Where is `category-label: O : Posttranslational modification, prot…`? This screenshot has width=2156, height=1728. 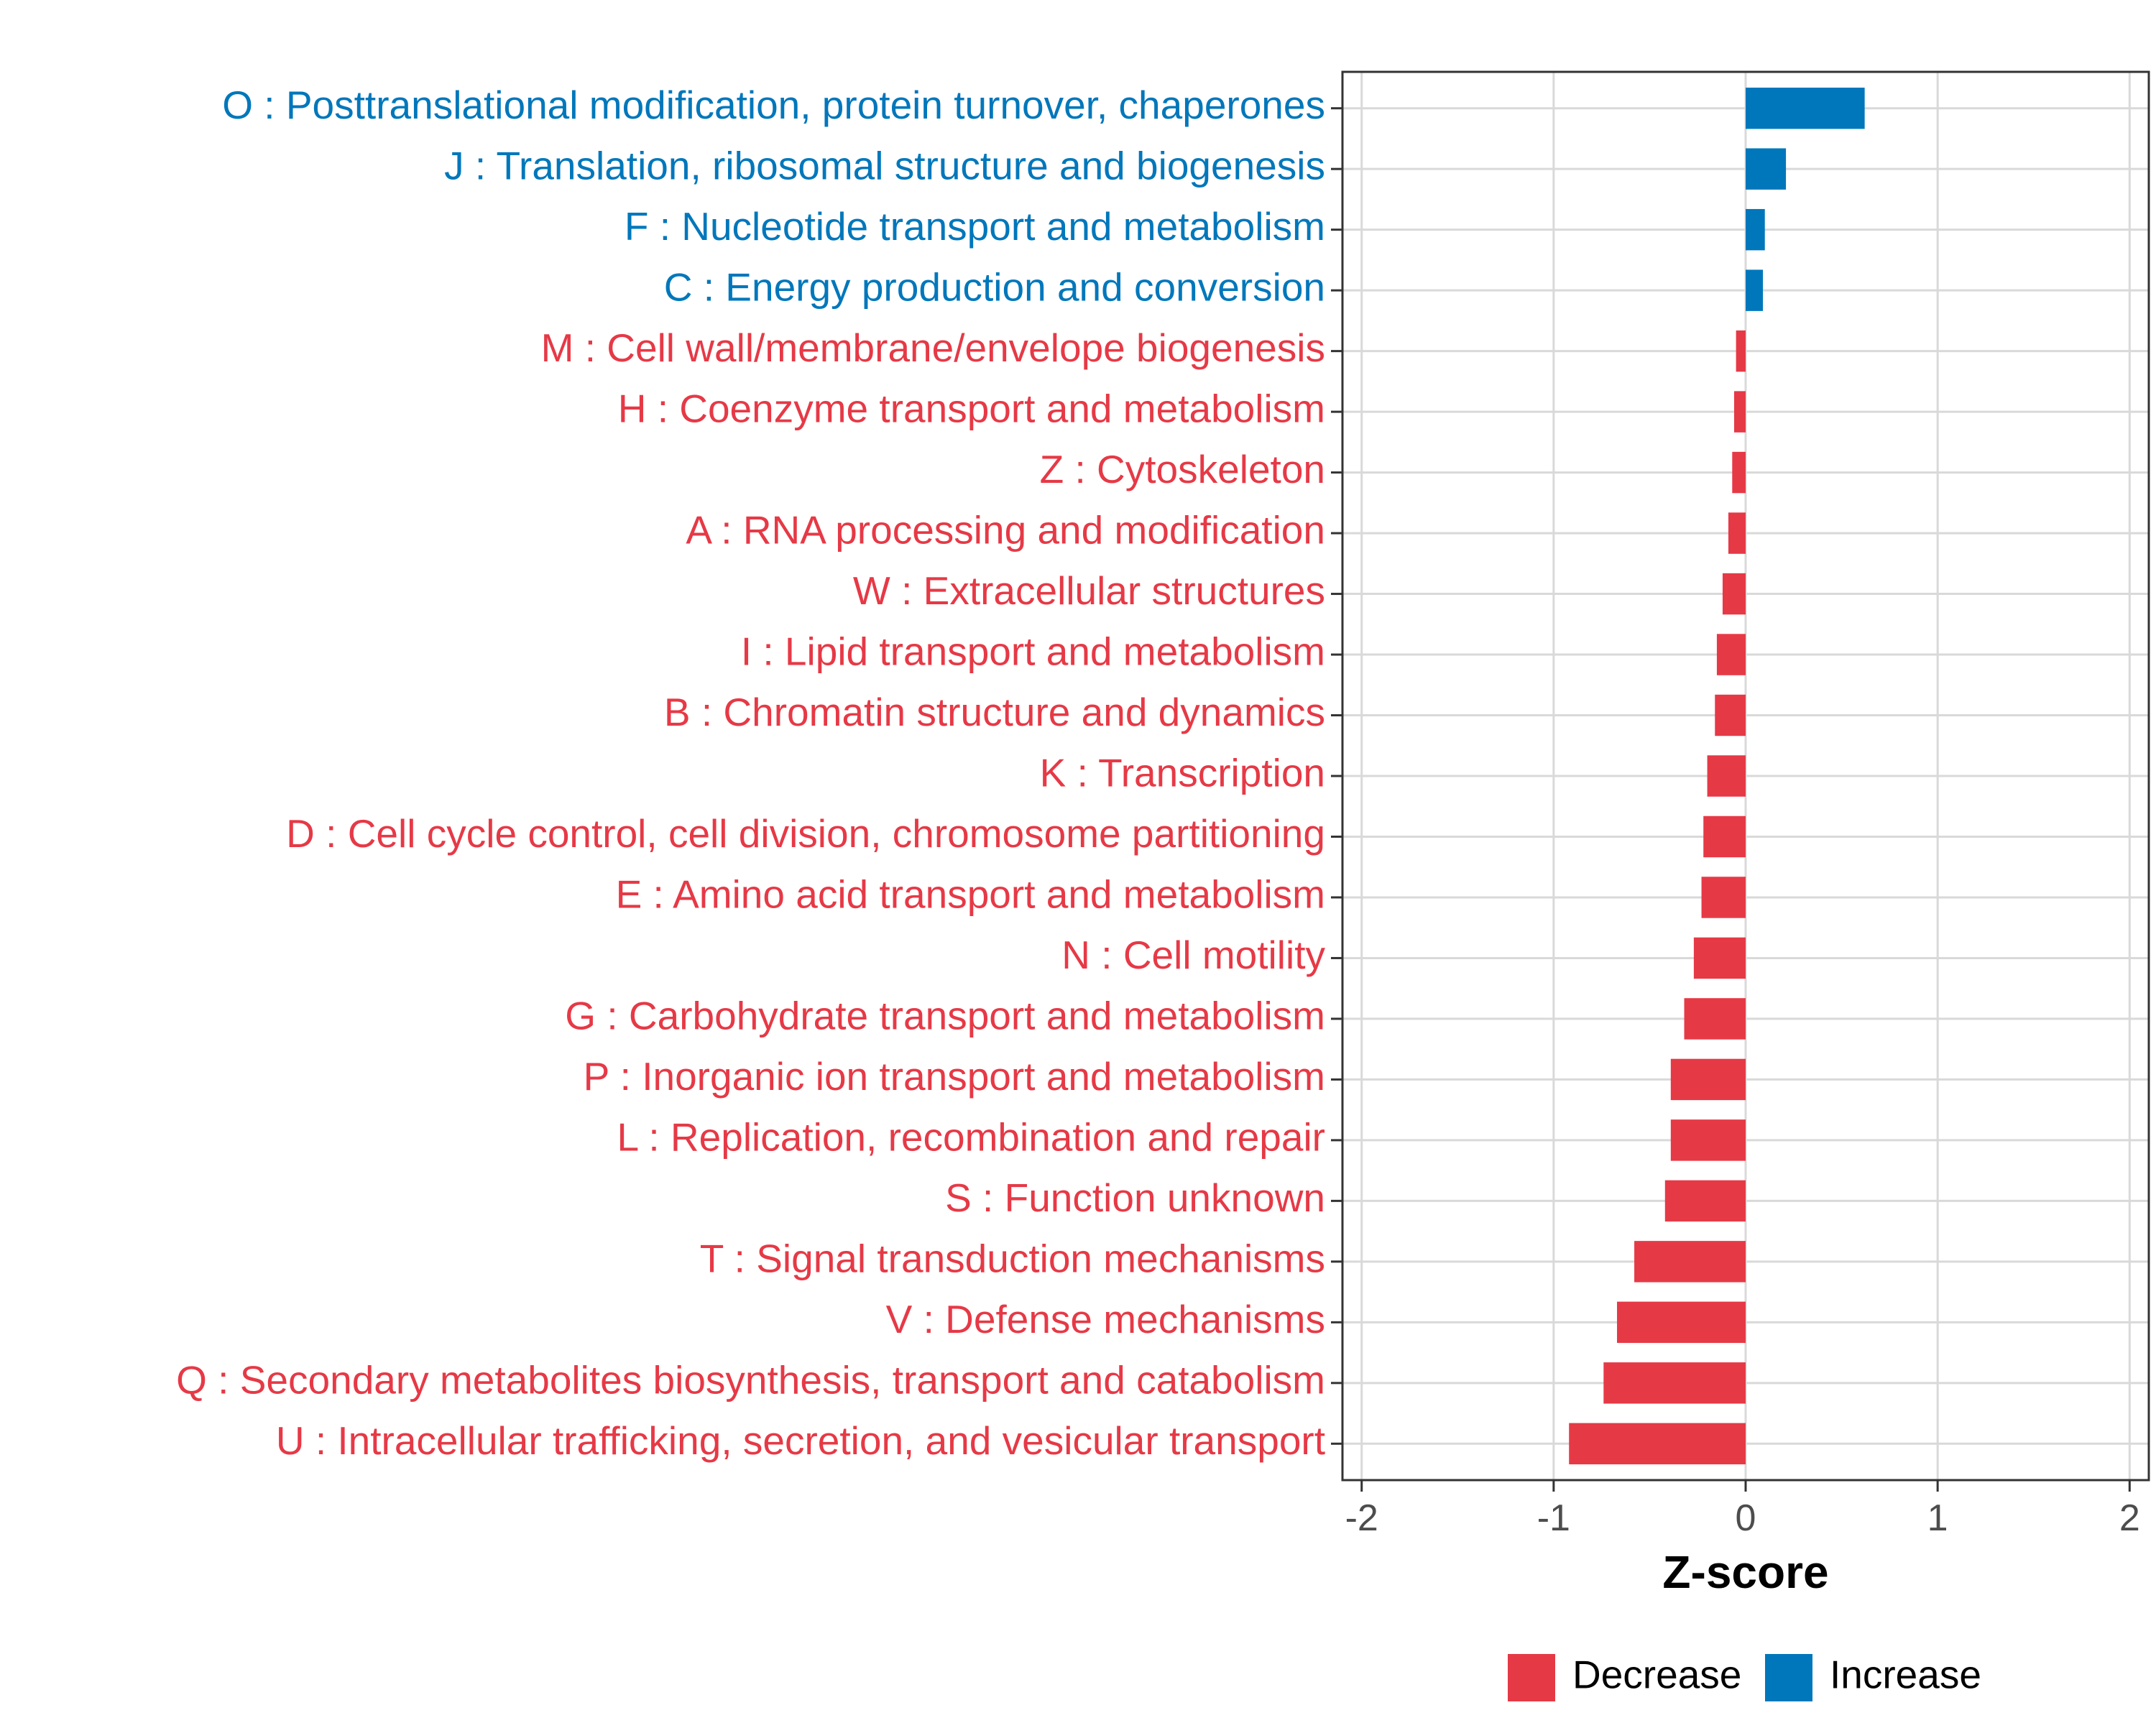 category-label: O : Posttranslational modification, prot… is located at coordinates (774, 105).